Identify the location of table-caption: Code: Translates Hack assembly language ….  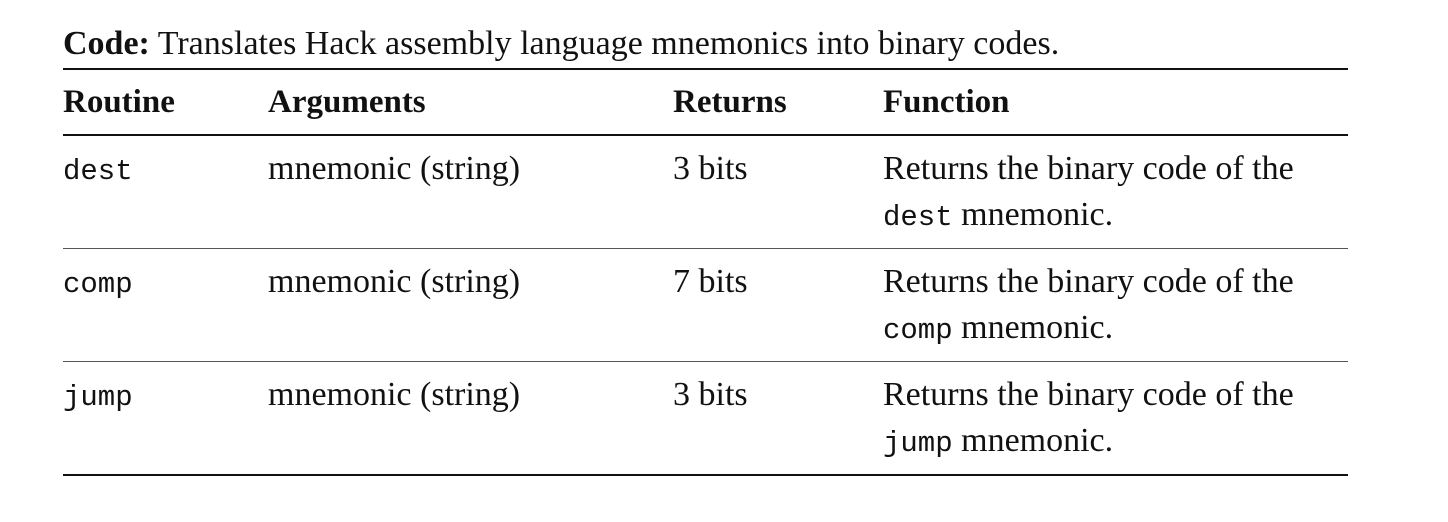
(705, 45).